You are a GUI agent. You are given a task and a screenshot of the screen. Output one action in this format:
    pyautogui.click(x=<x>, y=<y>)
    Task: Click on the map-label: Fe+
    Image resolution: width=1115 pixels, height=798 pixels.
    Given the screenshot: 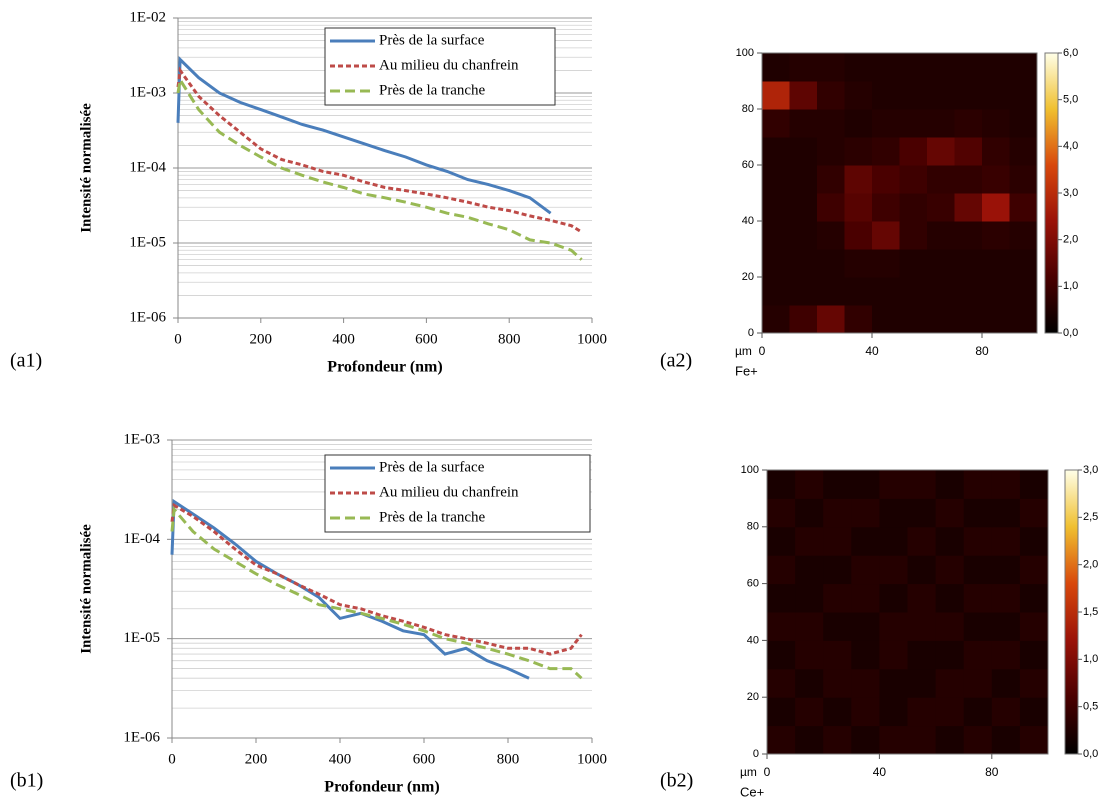 What is the action you would take?
    pyautogui.click(x=746, y=370)
    